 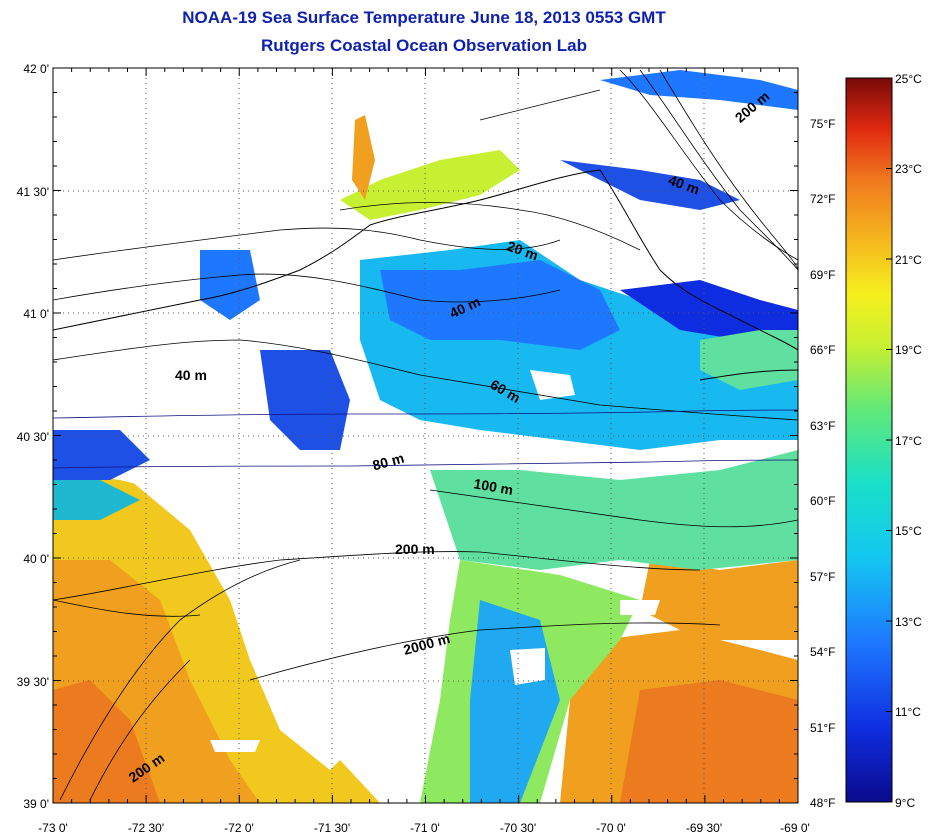 What do you see at coordinates (908, 350) in the screenshot?
I see `colorbar-label: 19°C` at bounding box center [908, 350].